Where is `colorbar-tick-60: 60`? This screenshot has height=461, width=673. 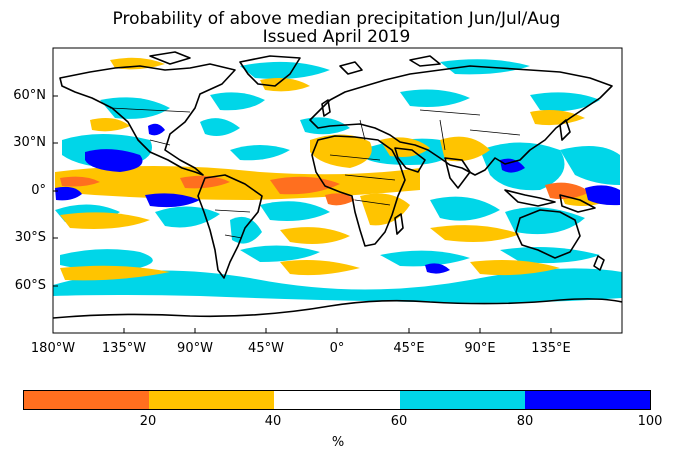
colorbar-tick-60: 60 is located at coordinates (399, 421).